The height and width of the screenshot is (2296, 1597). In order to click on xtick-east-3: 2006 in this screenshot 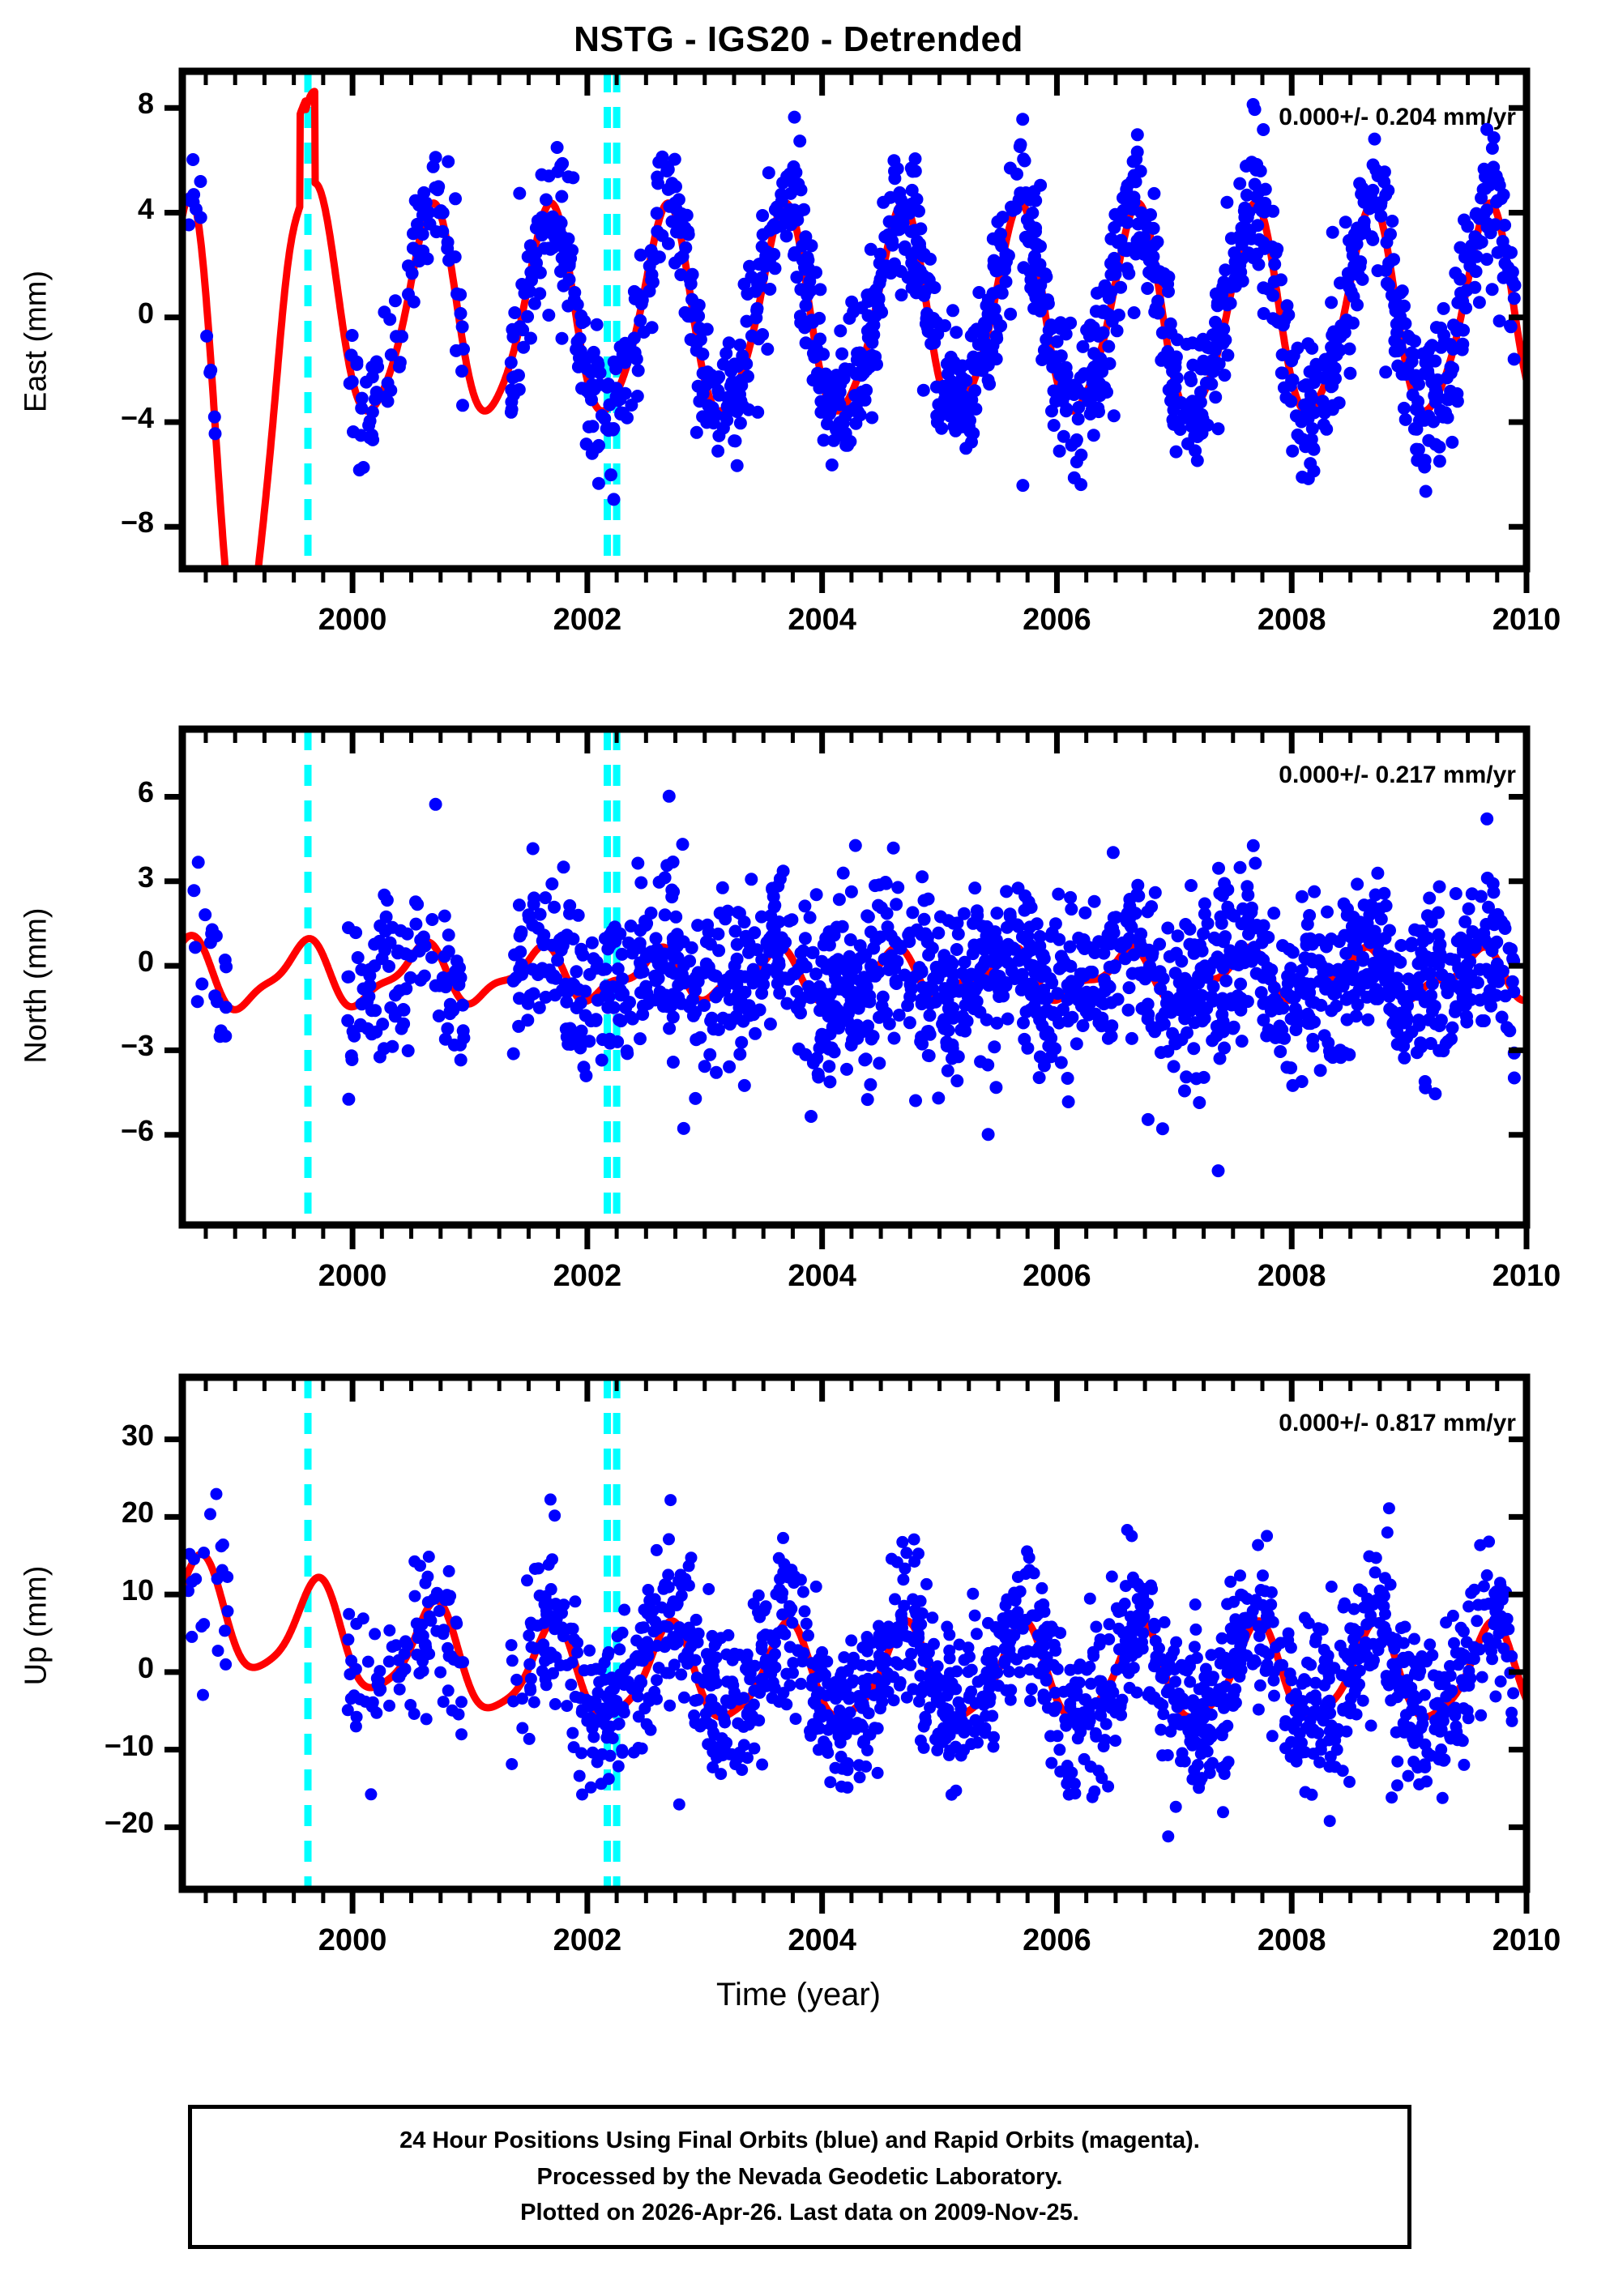, I will do `click(1057, 620)`.